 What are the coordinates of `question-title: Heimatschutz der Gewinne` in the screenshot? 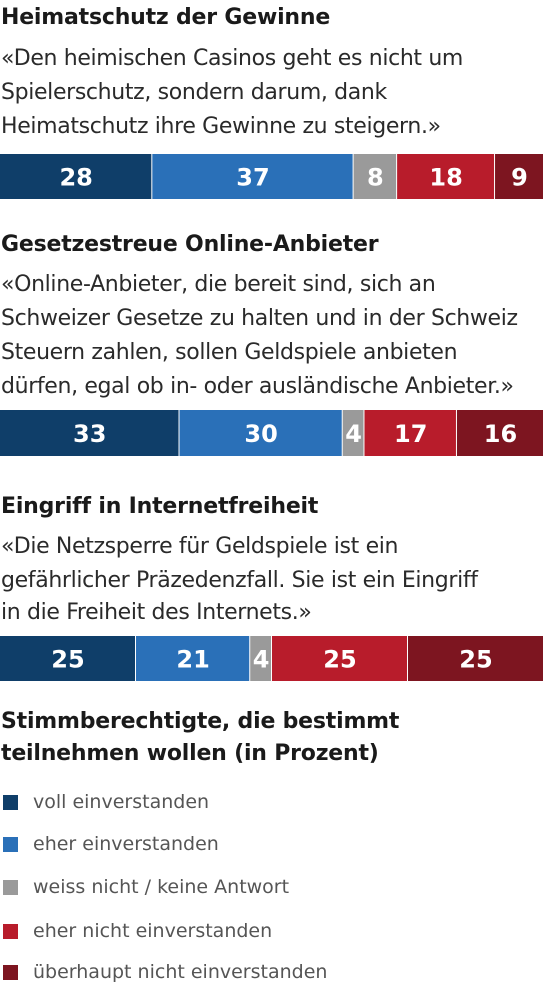 It's located at (166, 17).